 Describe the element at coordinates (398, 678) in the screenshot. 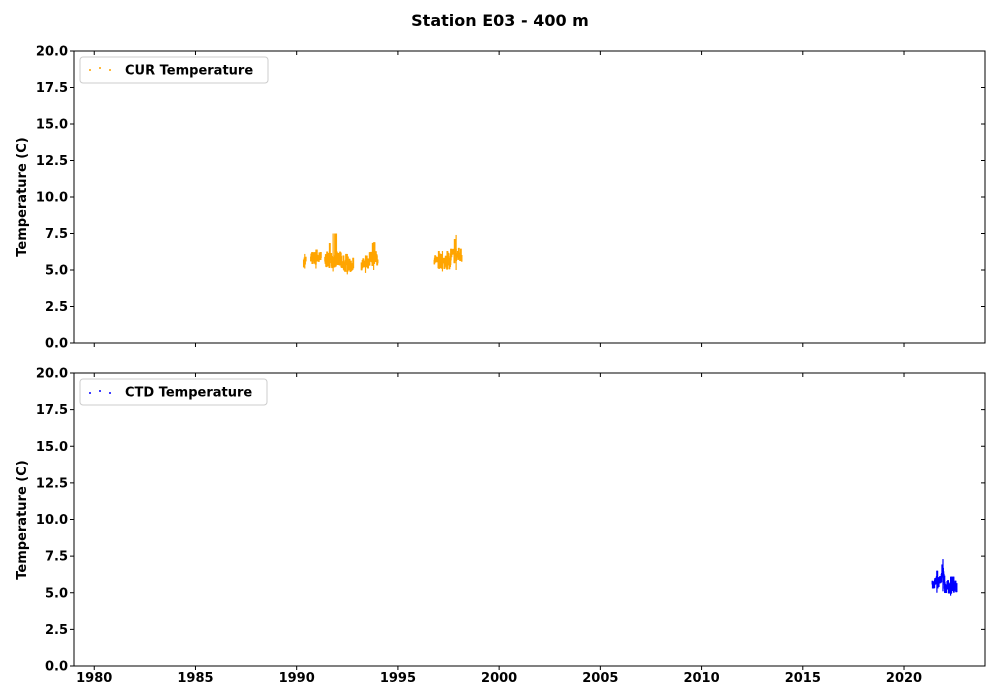

I see `x-tick-label: 1995` at that location.